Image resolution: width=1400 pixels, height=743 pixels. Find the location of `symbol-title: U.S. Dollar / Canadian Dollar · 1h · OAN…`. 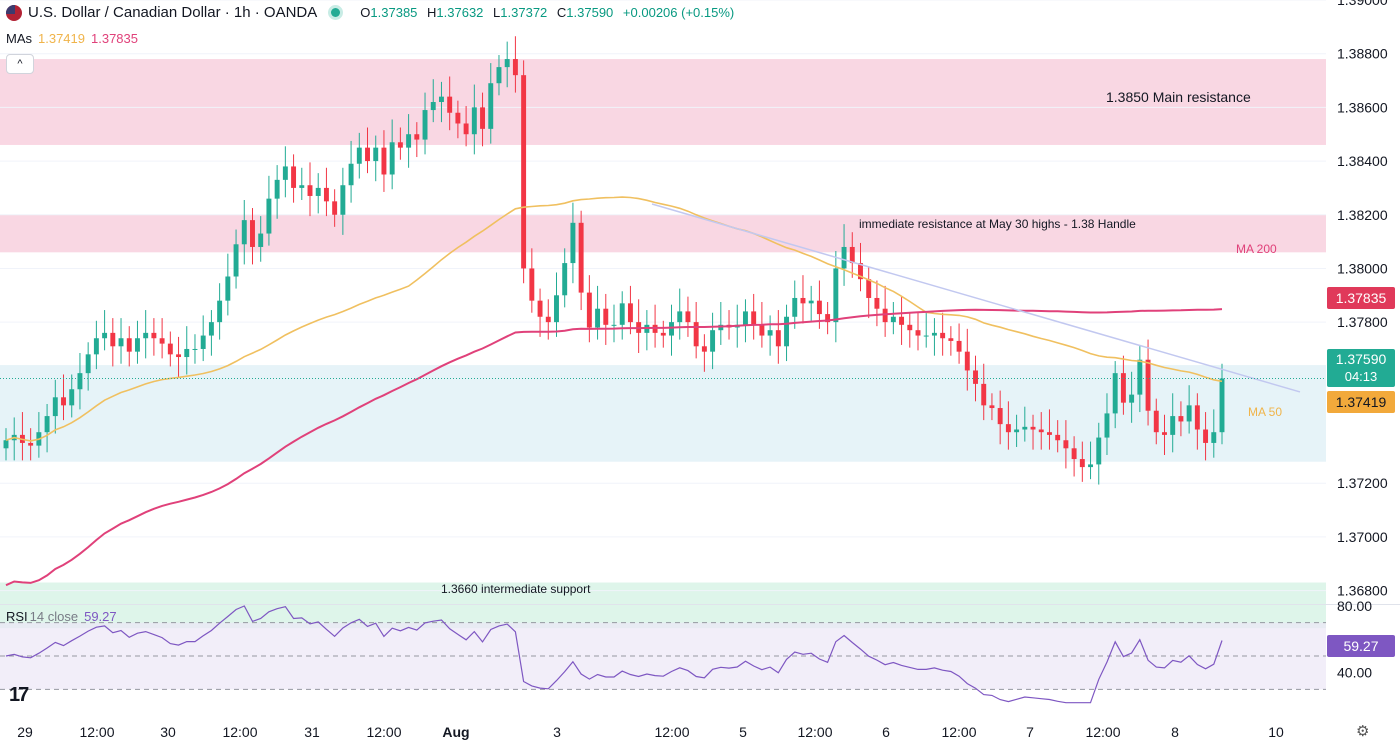

symbol-title: U.S. Dollar / Canadian Dollar · 1h · OAN… is located at coordinates (173, 12).